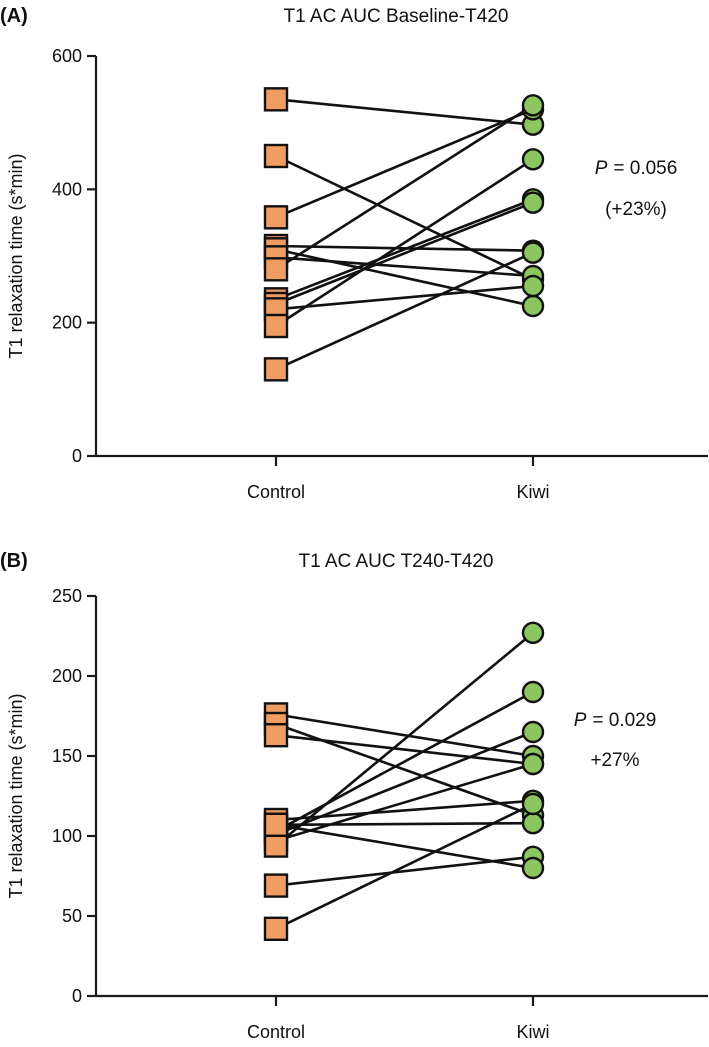  Describe the element at coordinates (614, 760) in the screenshot. I see `panel-b-change: +27%` at that location.